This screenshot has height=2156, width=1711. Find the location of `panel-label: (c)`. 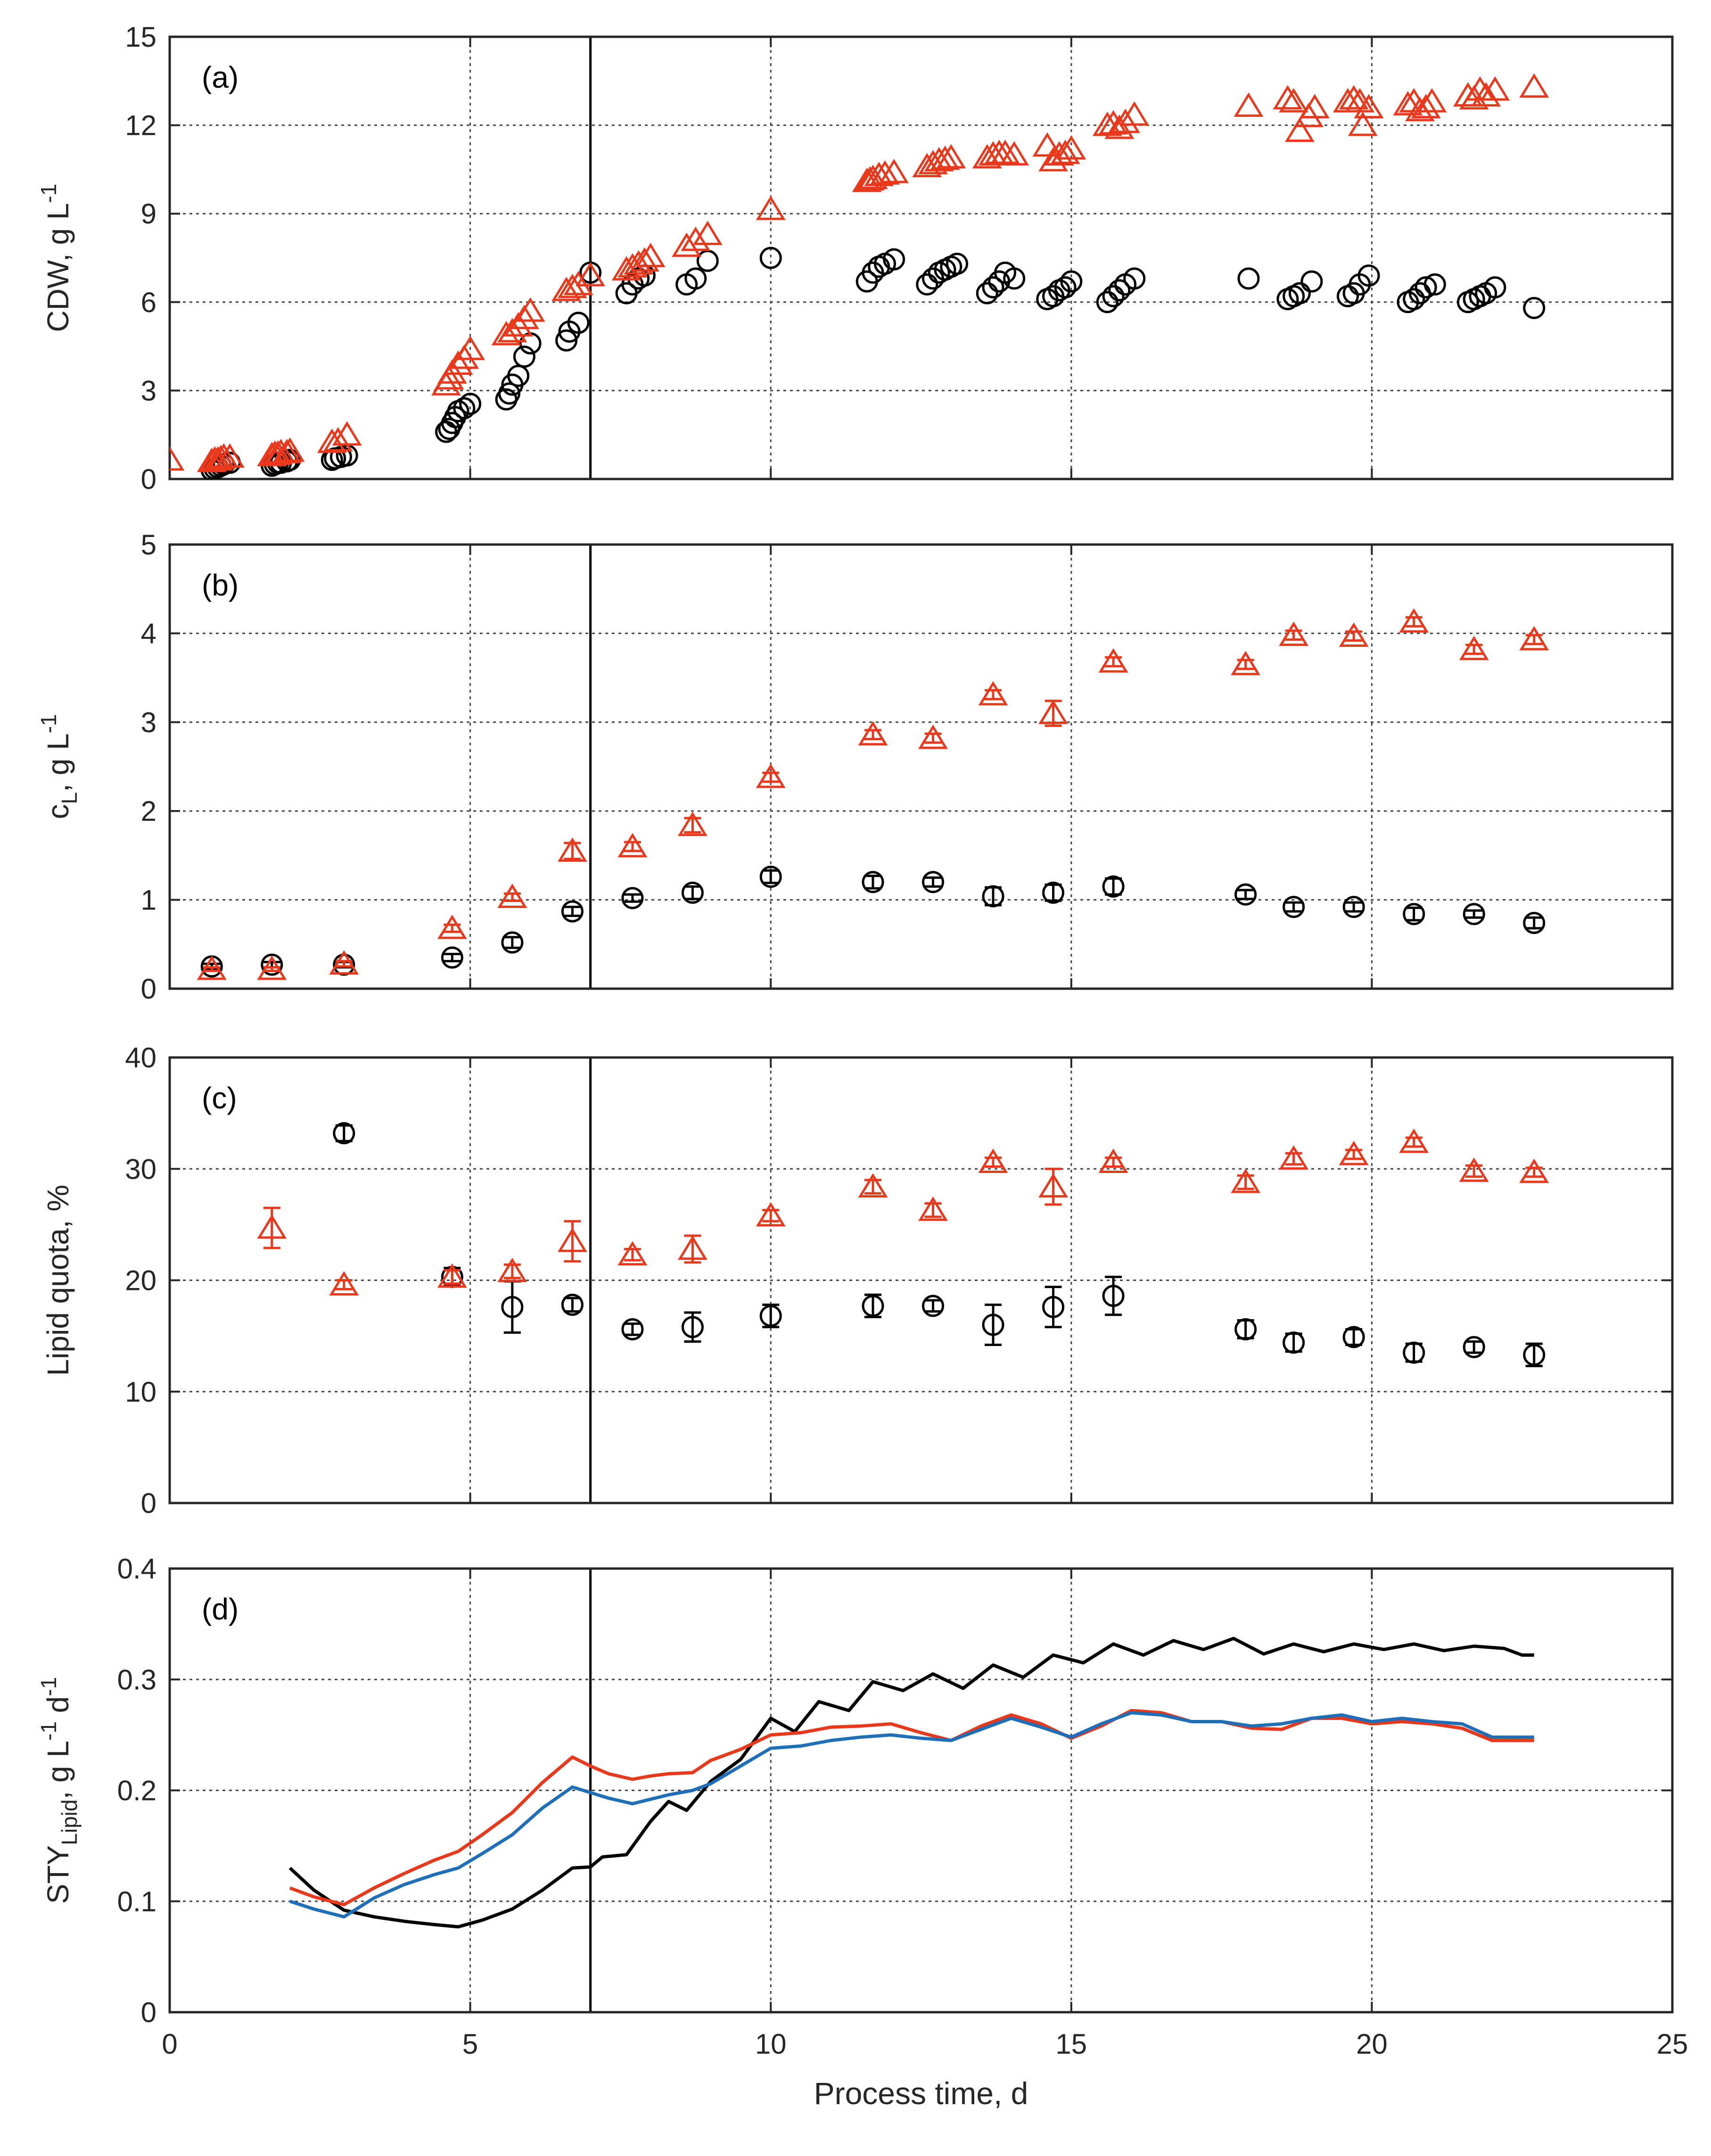

panel-label: (c) is located at coordinates (219, 1098).